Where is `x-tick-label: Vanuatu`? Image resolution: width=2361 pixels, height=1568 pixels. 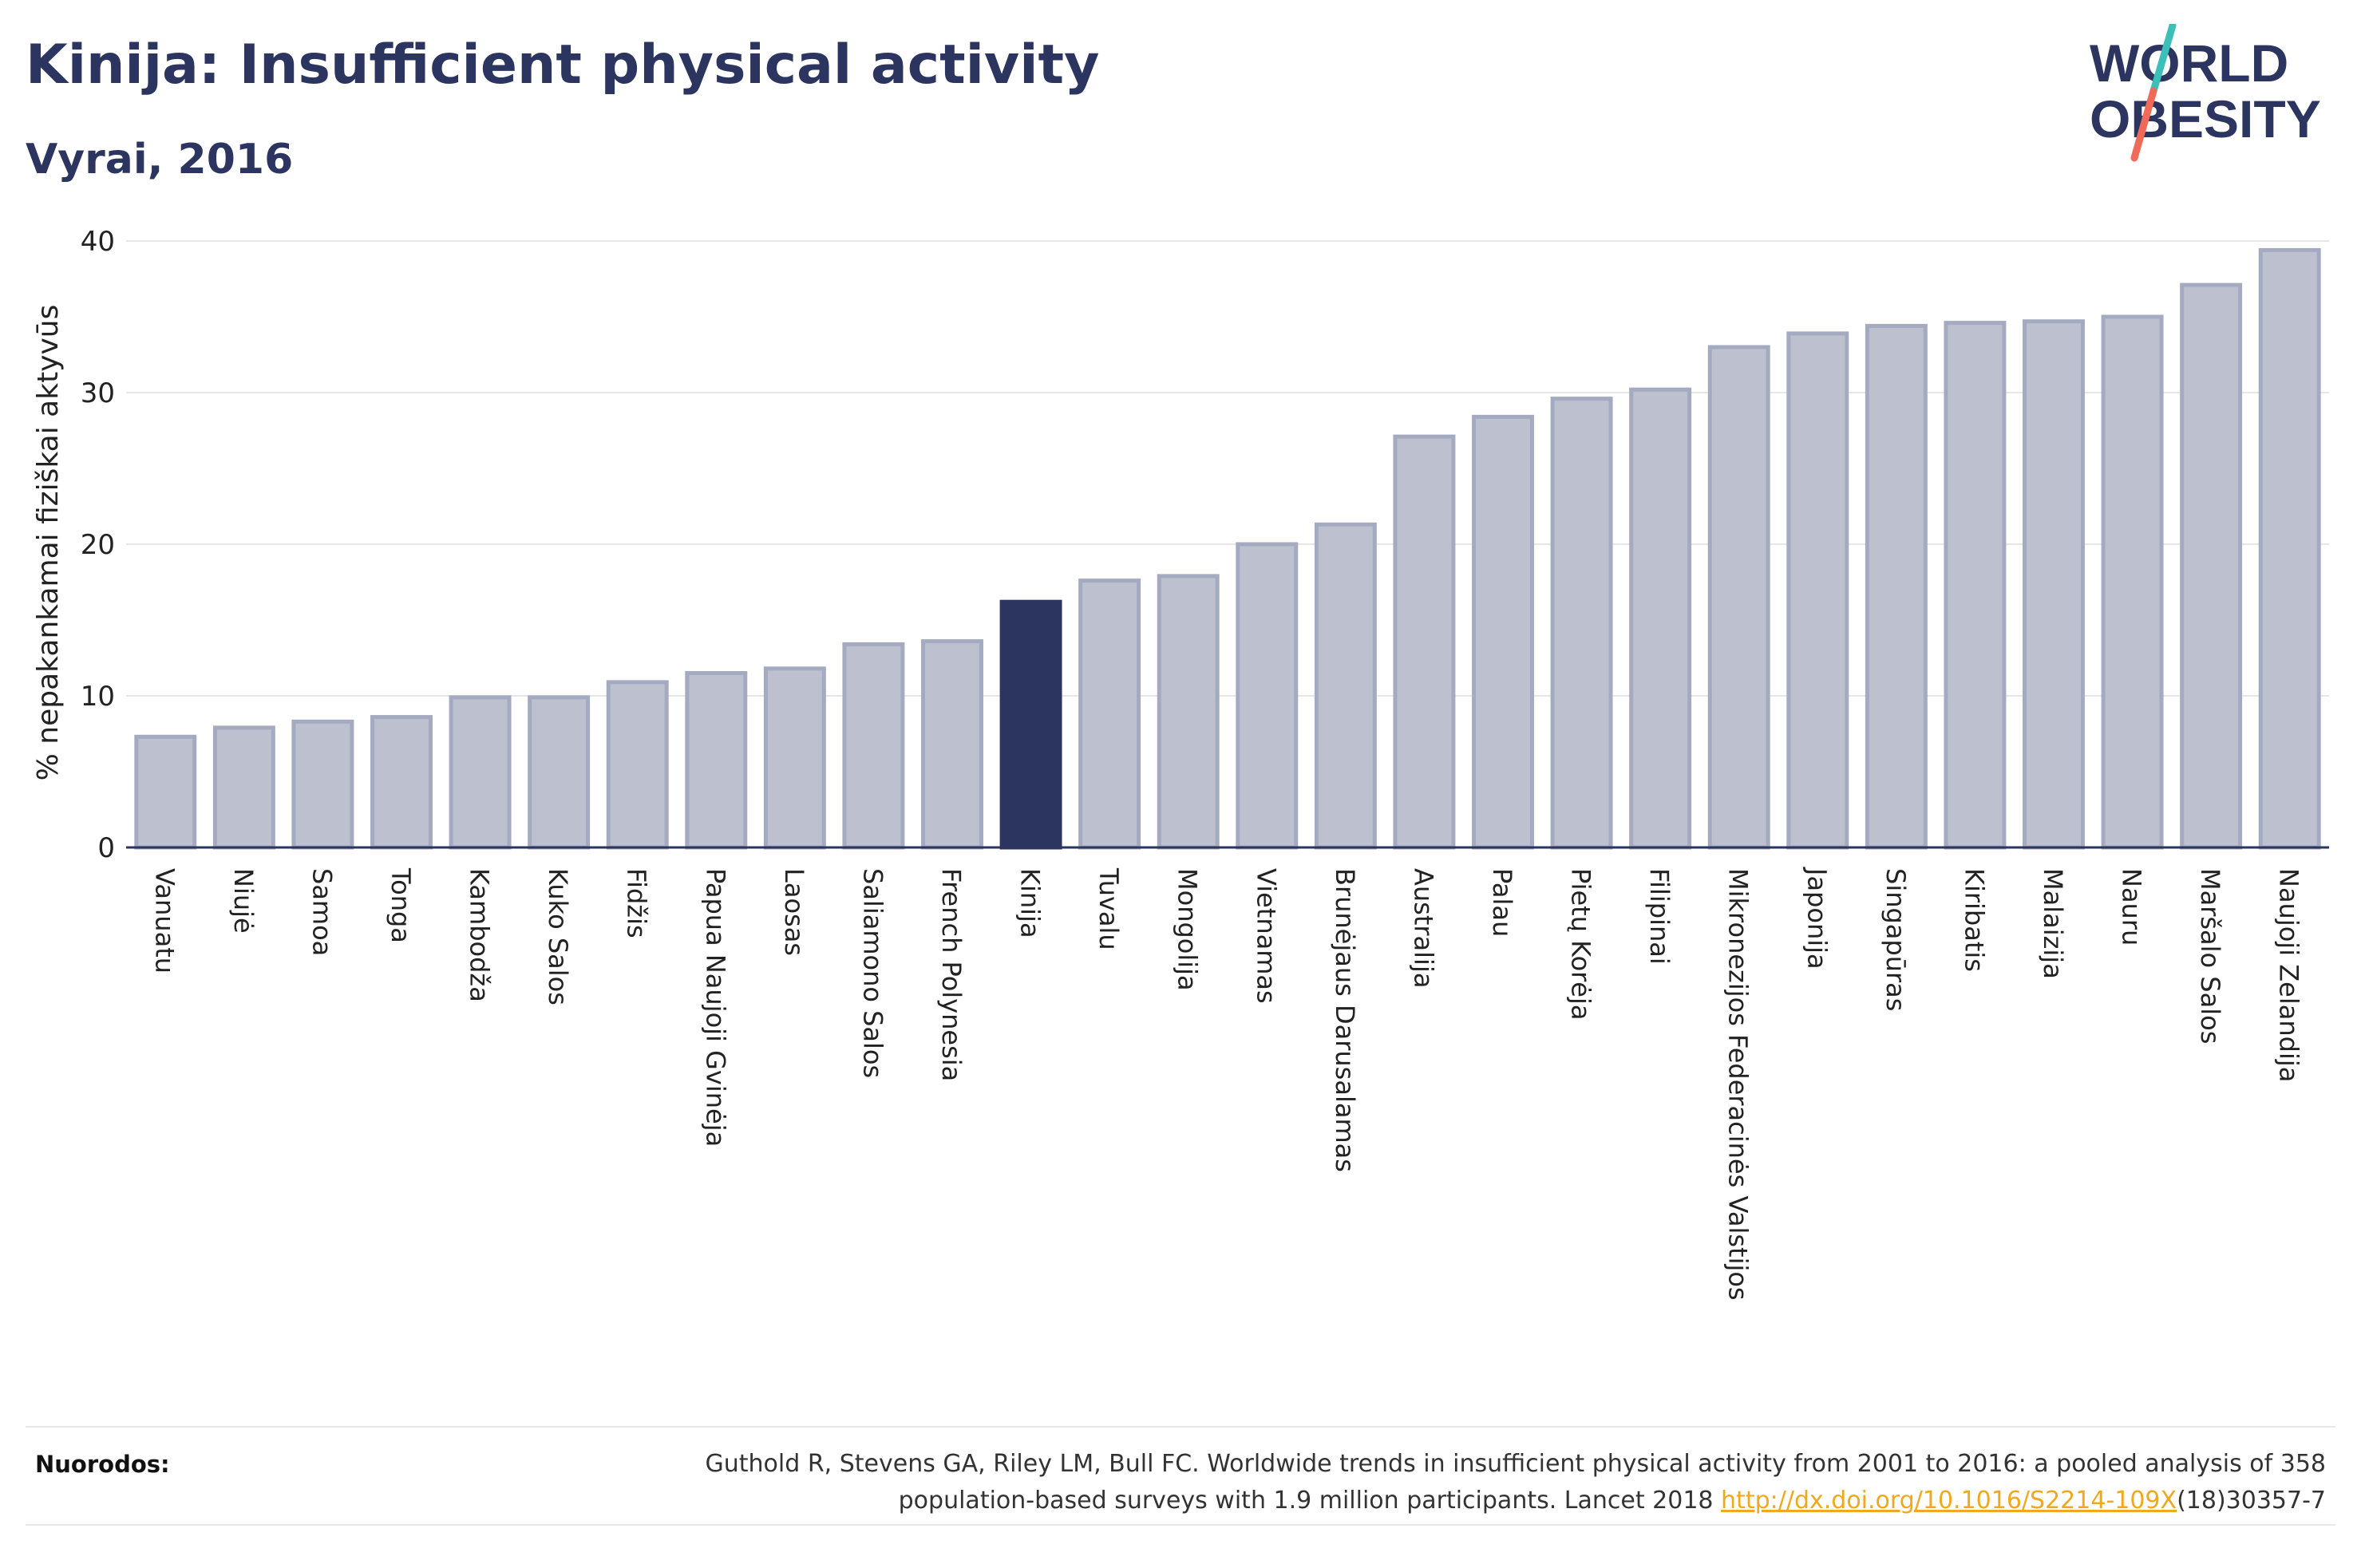 x-tick-label: Vanuatu is located at coordinates (164, 921).